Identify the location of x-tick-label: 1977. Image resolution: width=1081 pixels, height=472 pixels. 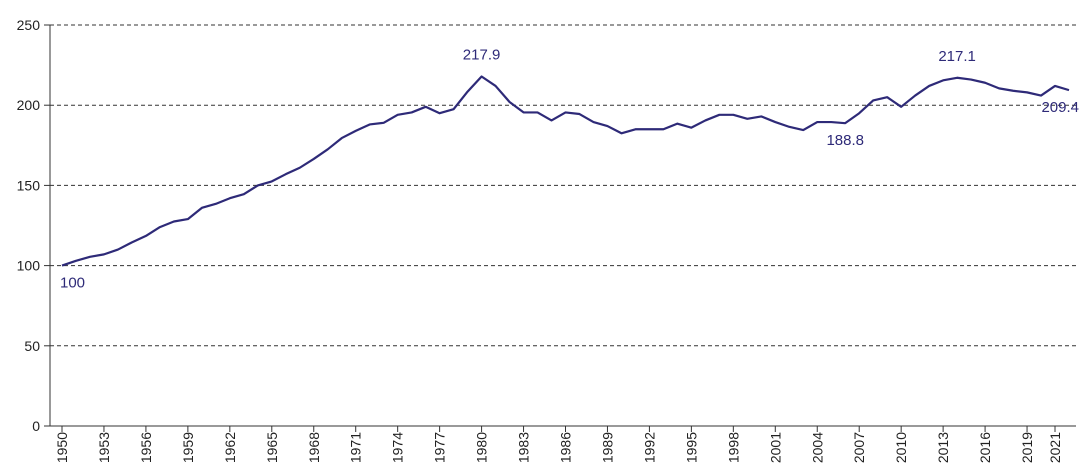
(440, 447).